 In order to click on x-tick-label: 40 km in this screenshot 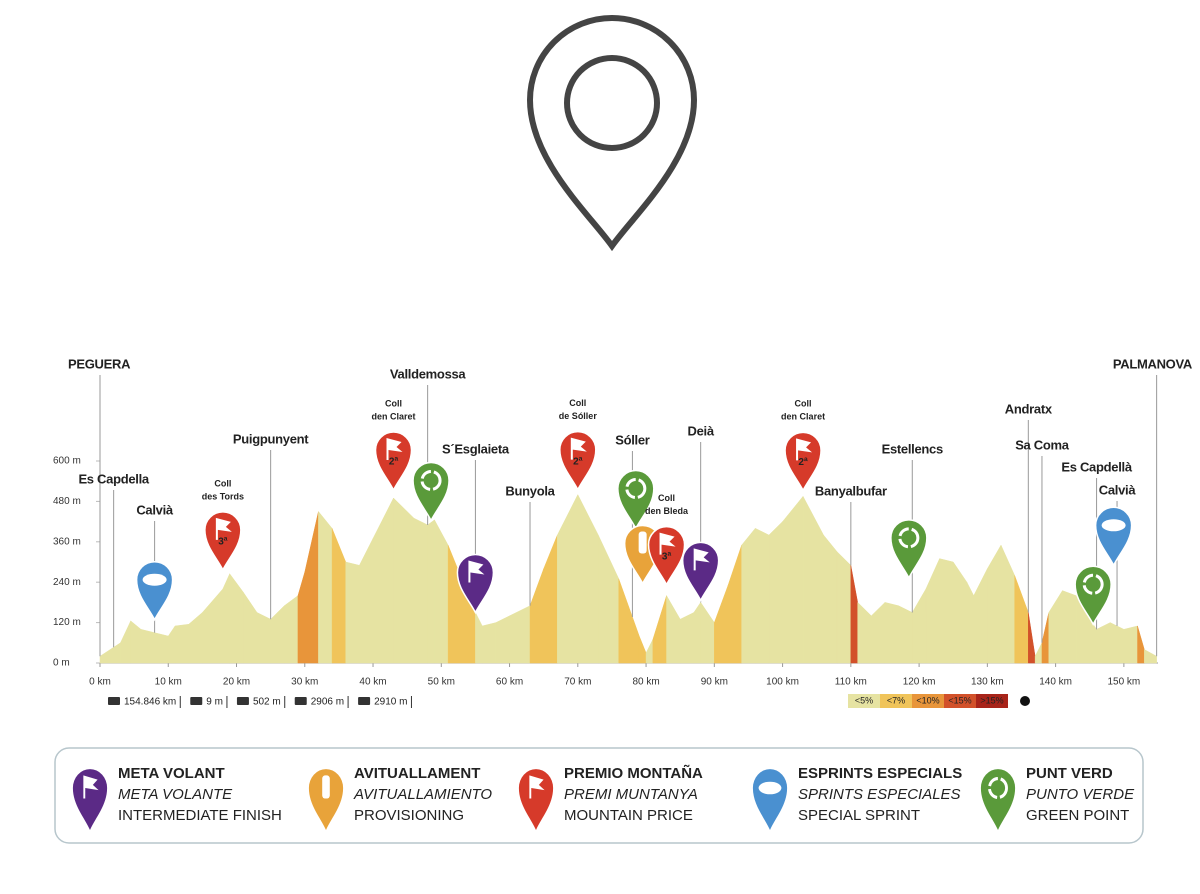, I will do `click(372, 682)`.